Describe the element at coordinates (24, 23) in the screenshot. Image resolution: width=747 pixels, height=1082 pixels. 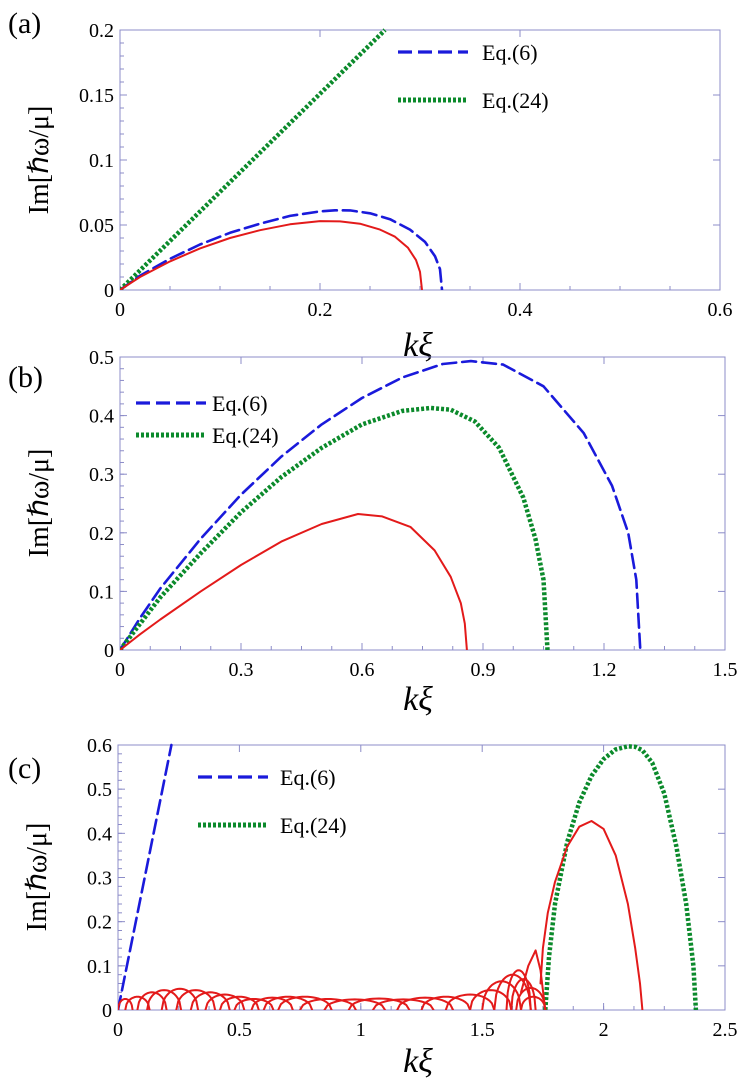
I see `panel-label: (a)` at that location.